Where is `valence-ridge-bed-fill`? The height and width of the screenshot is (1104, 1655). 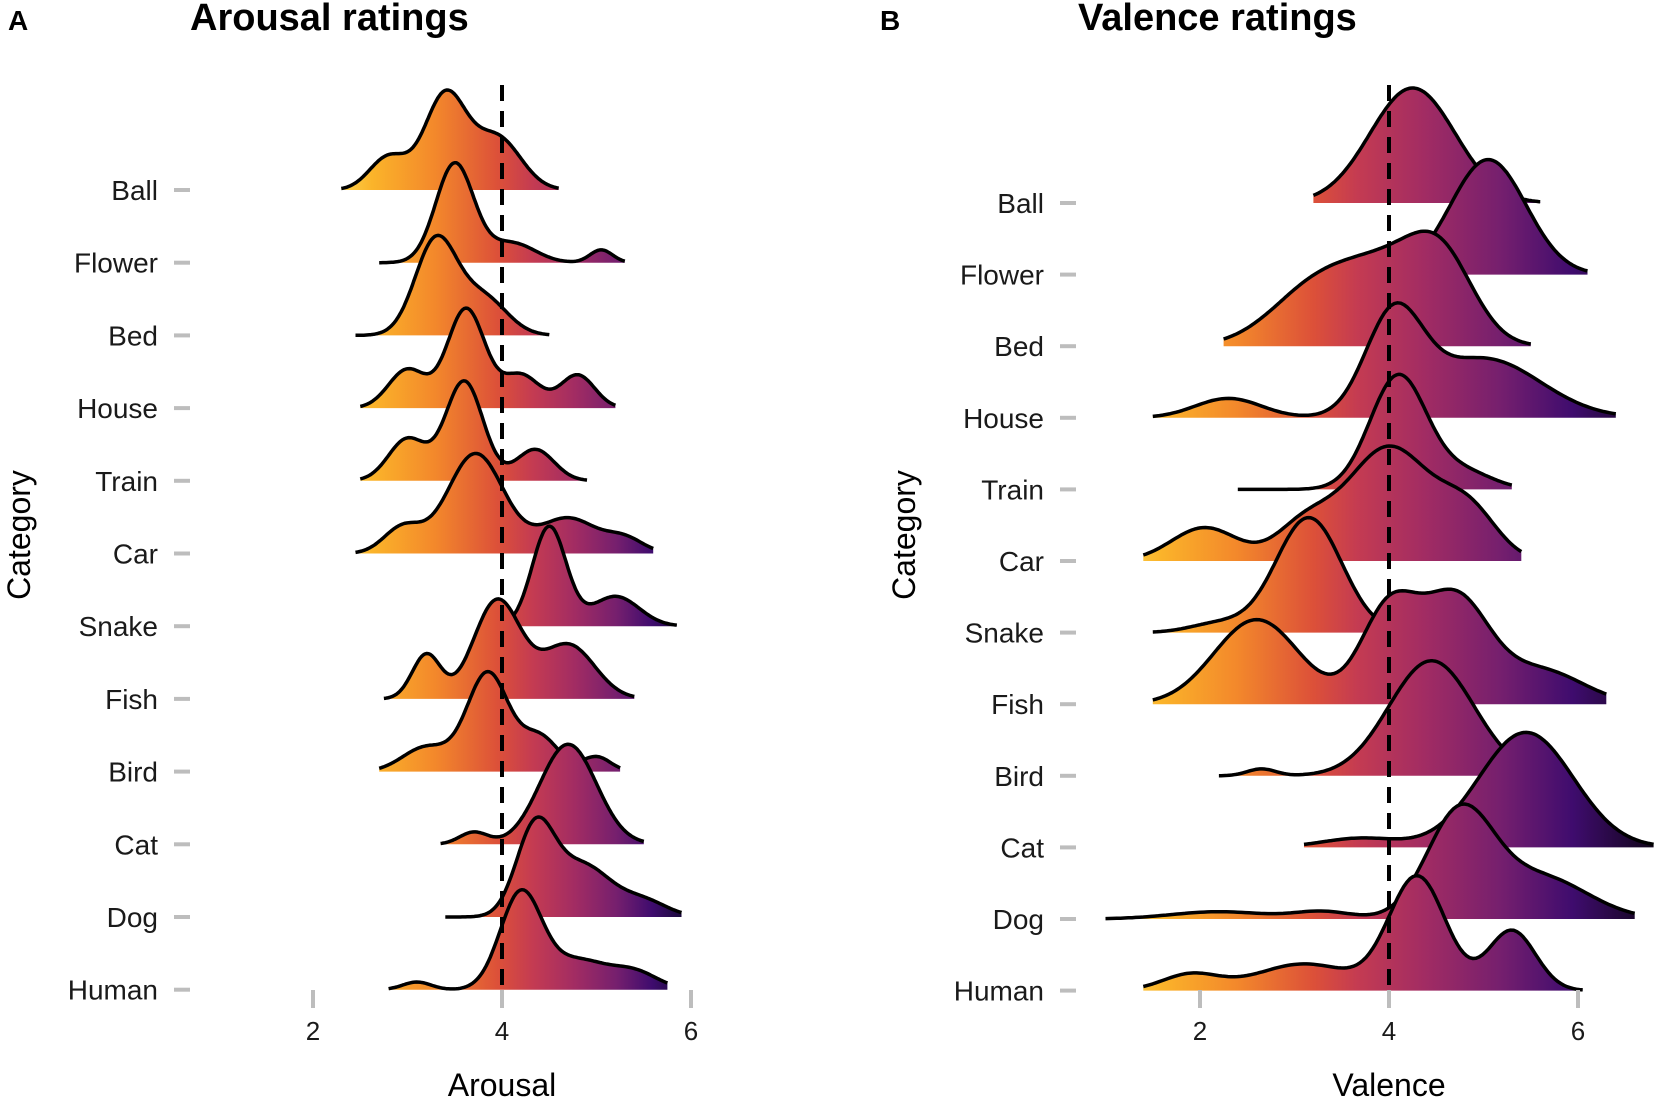
valence-ridge-bed-fill is located at coordinates (1377, 289).